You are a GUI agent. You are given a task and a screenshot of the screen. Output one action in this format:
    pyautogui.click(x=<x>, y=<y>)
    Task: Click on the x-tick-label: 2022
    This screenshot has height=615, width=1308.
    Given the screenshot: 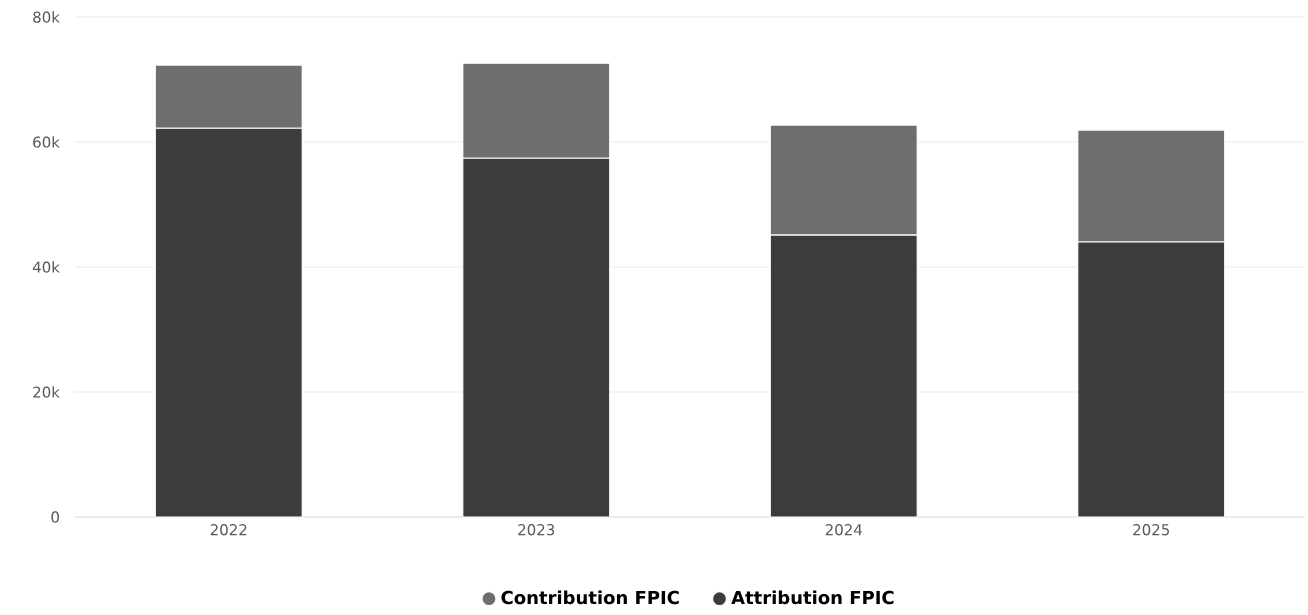 What is the action you would take?
    pyautogui.click(x=228, y=530)
    